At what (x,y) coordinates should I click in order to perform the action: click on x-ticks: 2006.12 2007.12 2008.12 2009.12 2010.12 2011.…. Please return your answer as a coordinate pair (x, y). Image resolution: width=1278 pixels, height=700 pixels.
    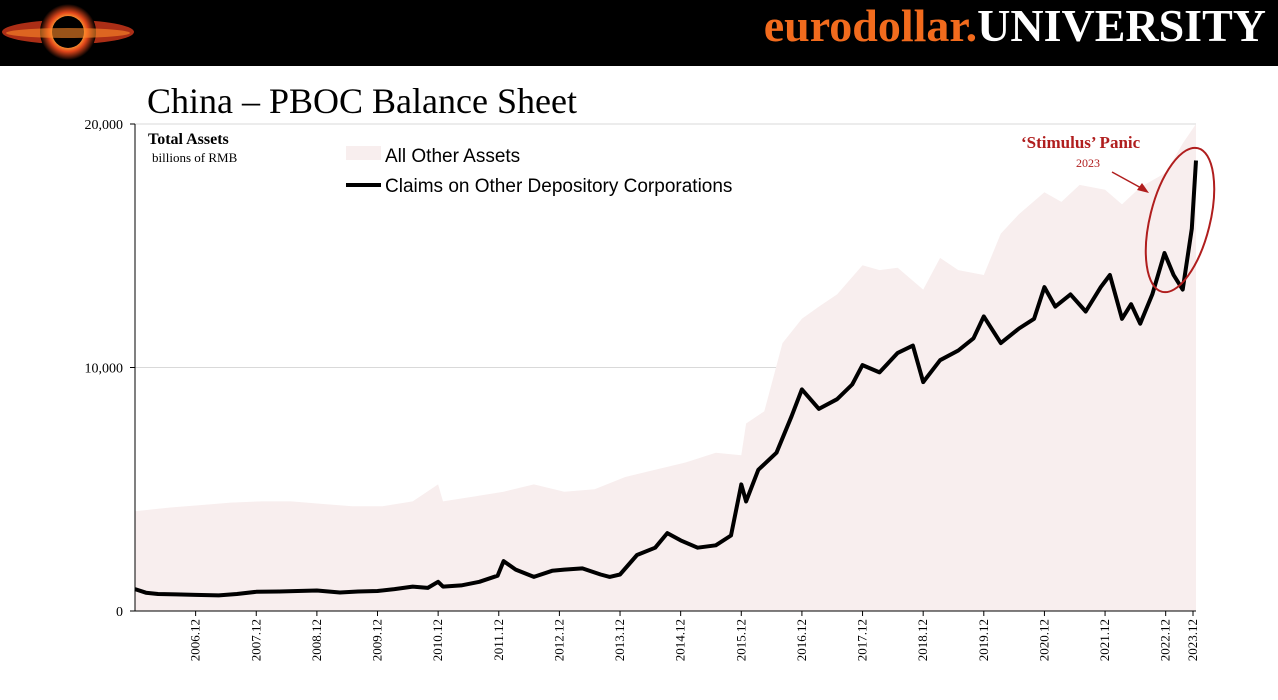
    Looking at the image, I should click on (694, 636).